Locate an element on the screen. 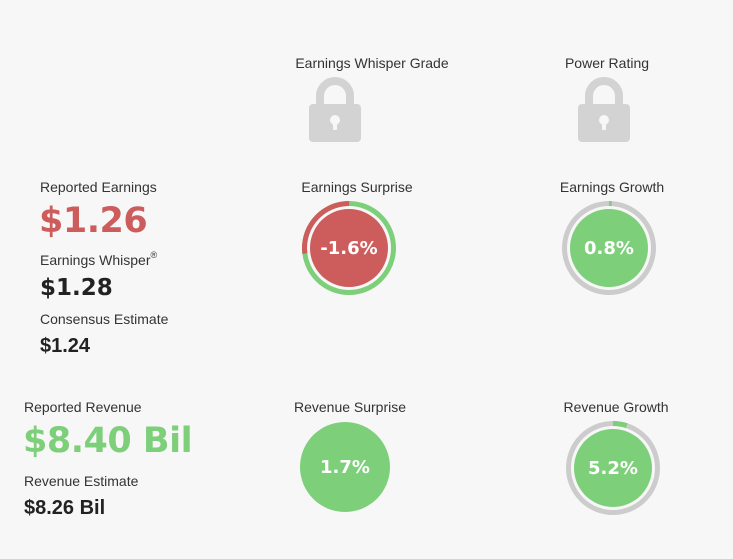 The height and width of the screenshot is (559, 733). gauge-value: -1.6% is located at coordinates (348, 248).